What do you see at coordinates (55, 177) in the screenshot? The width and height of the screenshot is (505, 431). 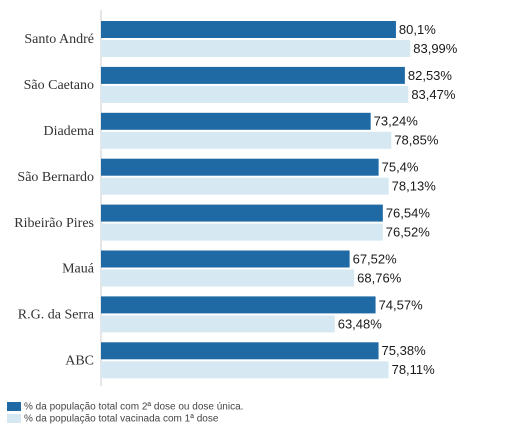 I see `category-label: São Bernardo` at bounding box center [55, 177].